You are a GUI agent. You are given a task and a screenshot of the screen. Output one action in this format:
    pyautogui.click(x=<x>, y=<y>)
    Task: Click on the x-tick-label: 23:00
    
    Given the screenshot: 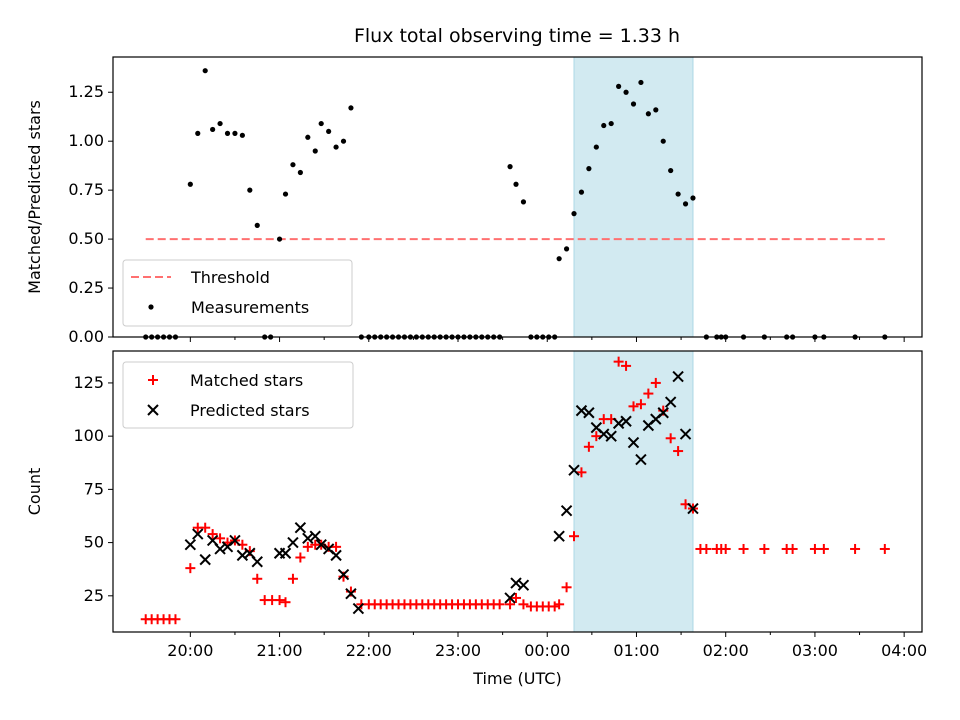 What is the action you would take?
    pyautogui.click(x=458, y=650)
    